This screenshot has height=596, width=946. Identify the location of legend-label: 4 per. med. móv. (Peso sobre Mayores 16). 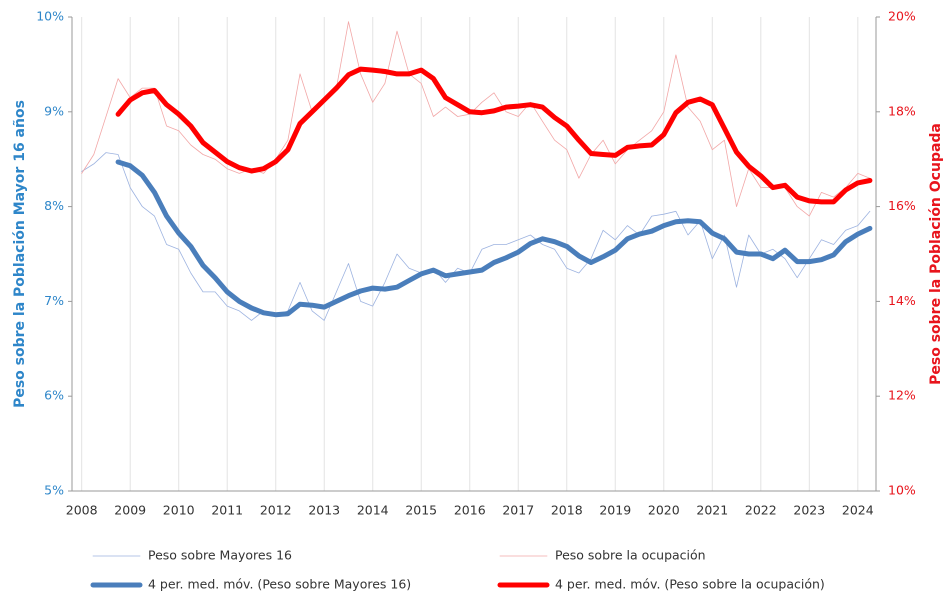
(279, 584).